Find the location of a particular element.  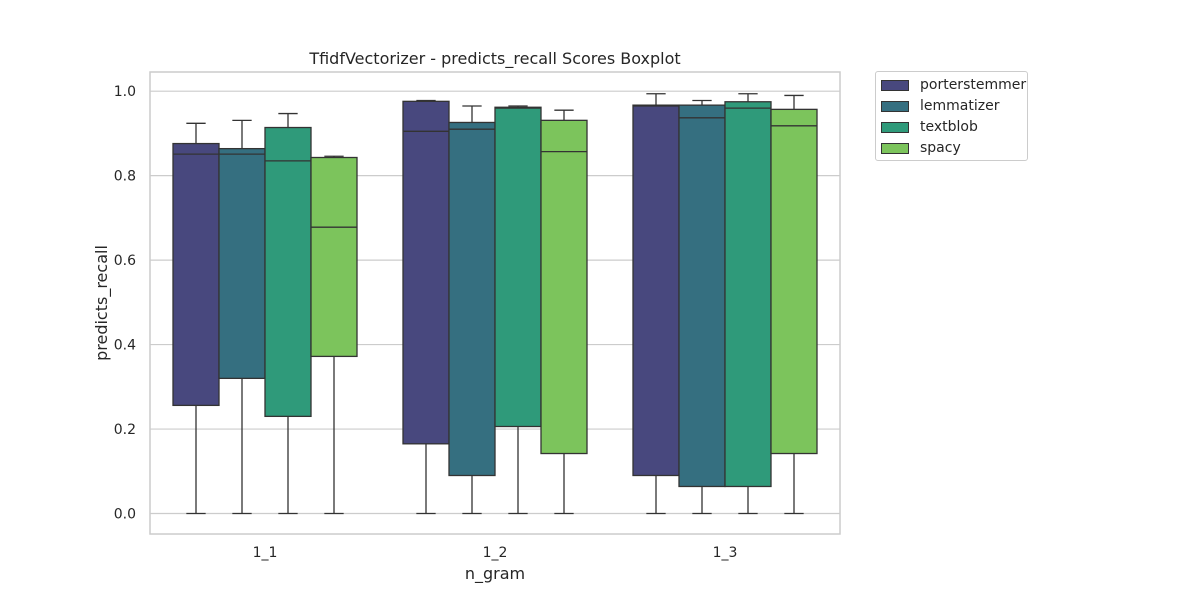

y-axis-label: predicts_recall is located at coordinates (102, 303).